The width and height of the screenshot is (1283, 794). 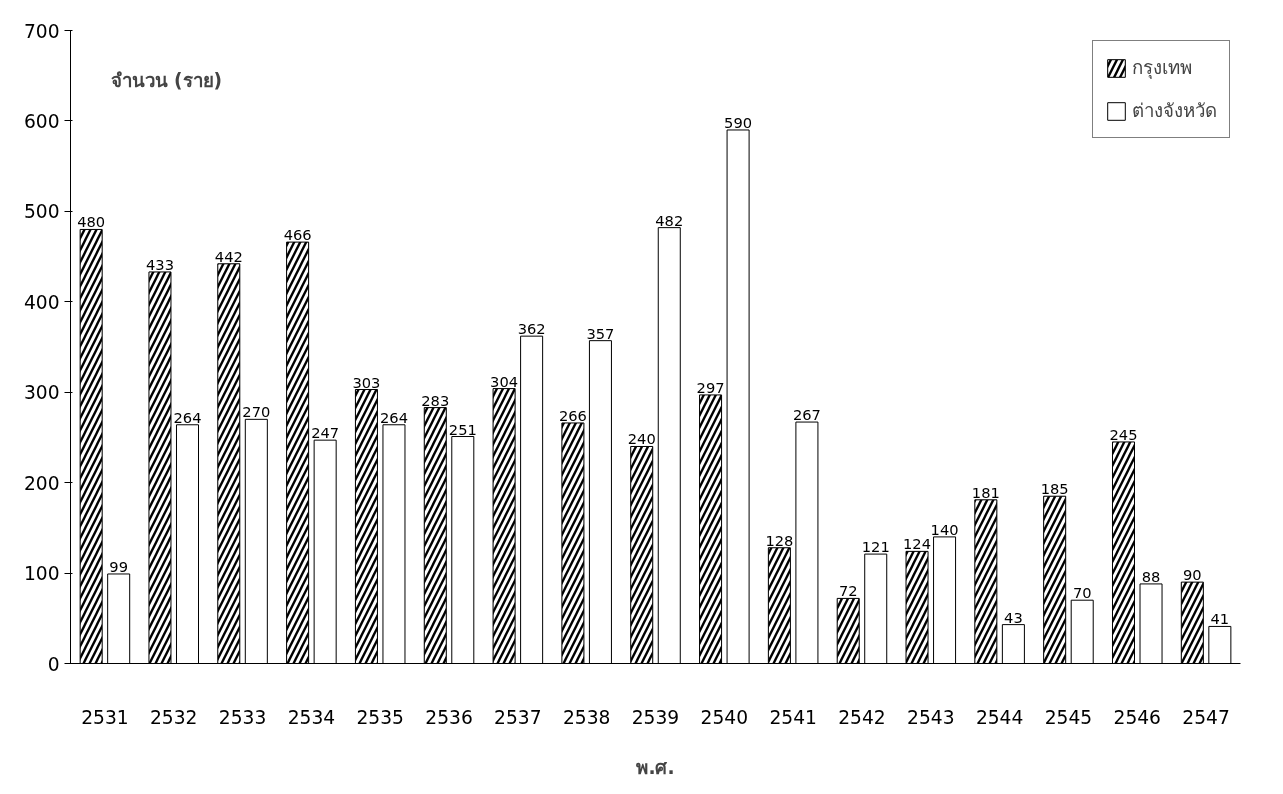 What do you see at coordinates (504, 381) in the screenshot?
I see `data-label: 304` at bounding box center [504, 381].